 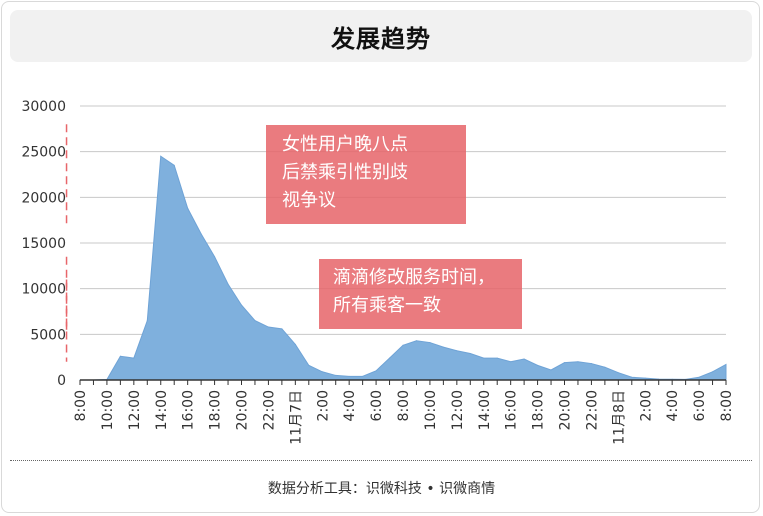 I want to click on annotation-service-time-change: 滴滴修改服务时间， 所有乘客一致, so click(x=420, y=294).